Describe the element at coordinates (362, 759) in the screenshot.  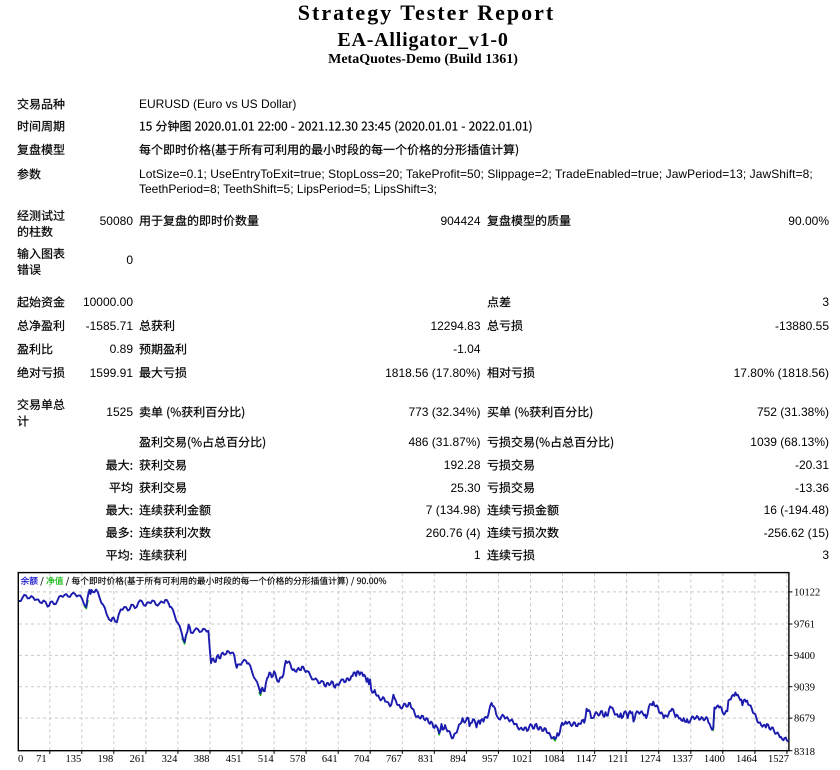
I see `svg-text: 704` at that location.